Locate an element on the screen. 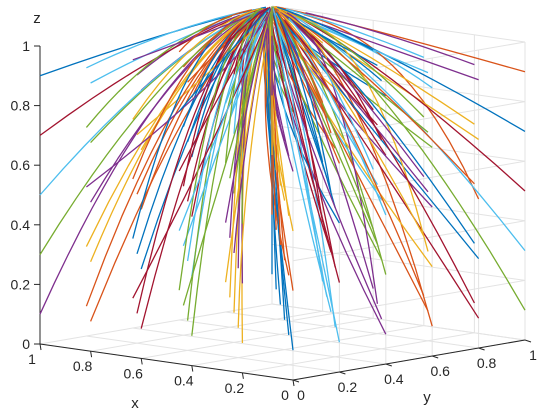 The image size is (550, 411). y-tick-label: 0.2 is located at coordinates (348, 387).